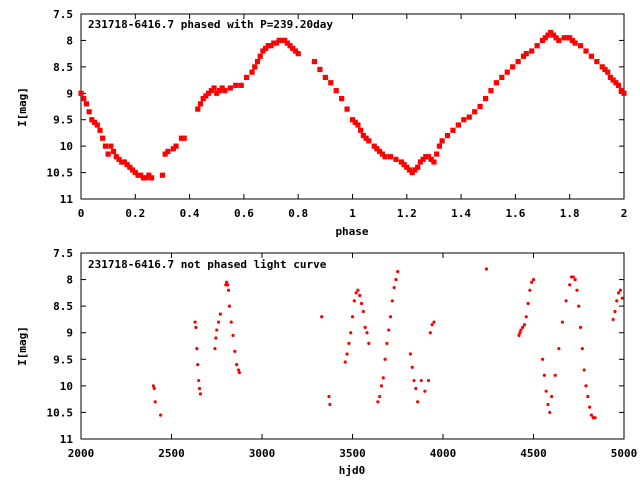 This screenshot has height=480, width=640. What do you see at coordinates (207, 264) in the screenshot?
I see `unphased-plot-title: 231718-6416.7 not phased light curve` at bounding box center [207, 264].